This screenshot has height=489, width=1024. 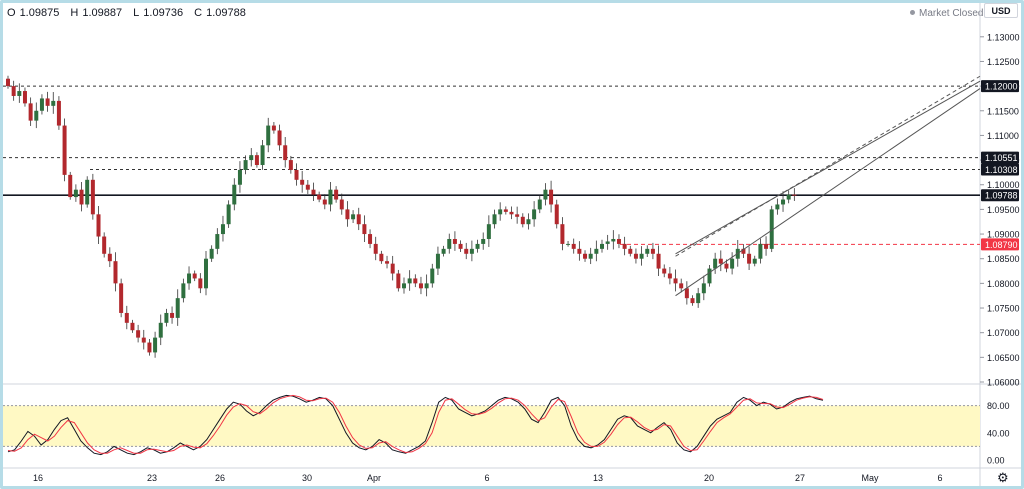 I want to click on currency-button: USD, so click(x=1001, y=10).